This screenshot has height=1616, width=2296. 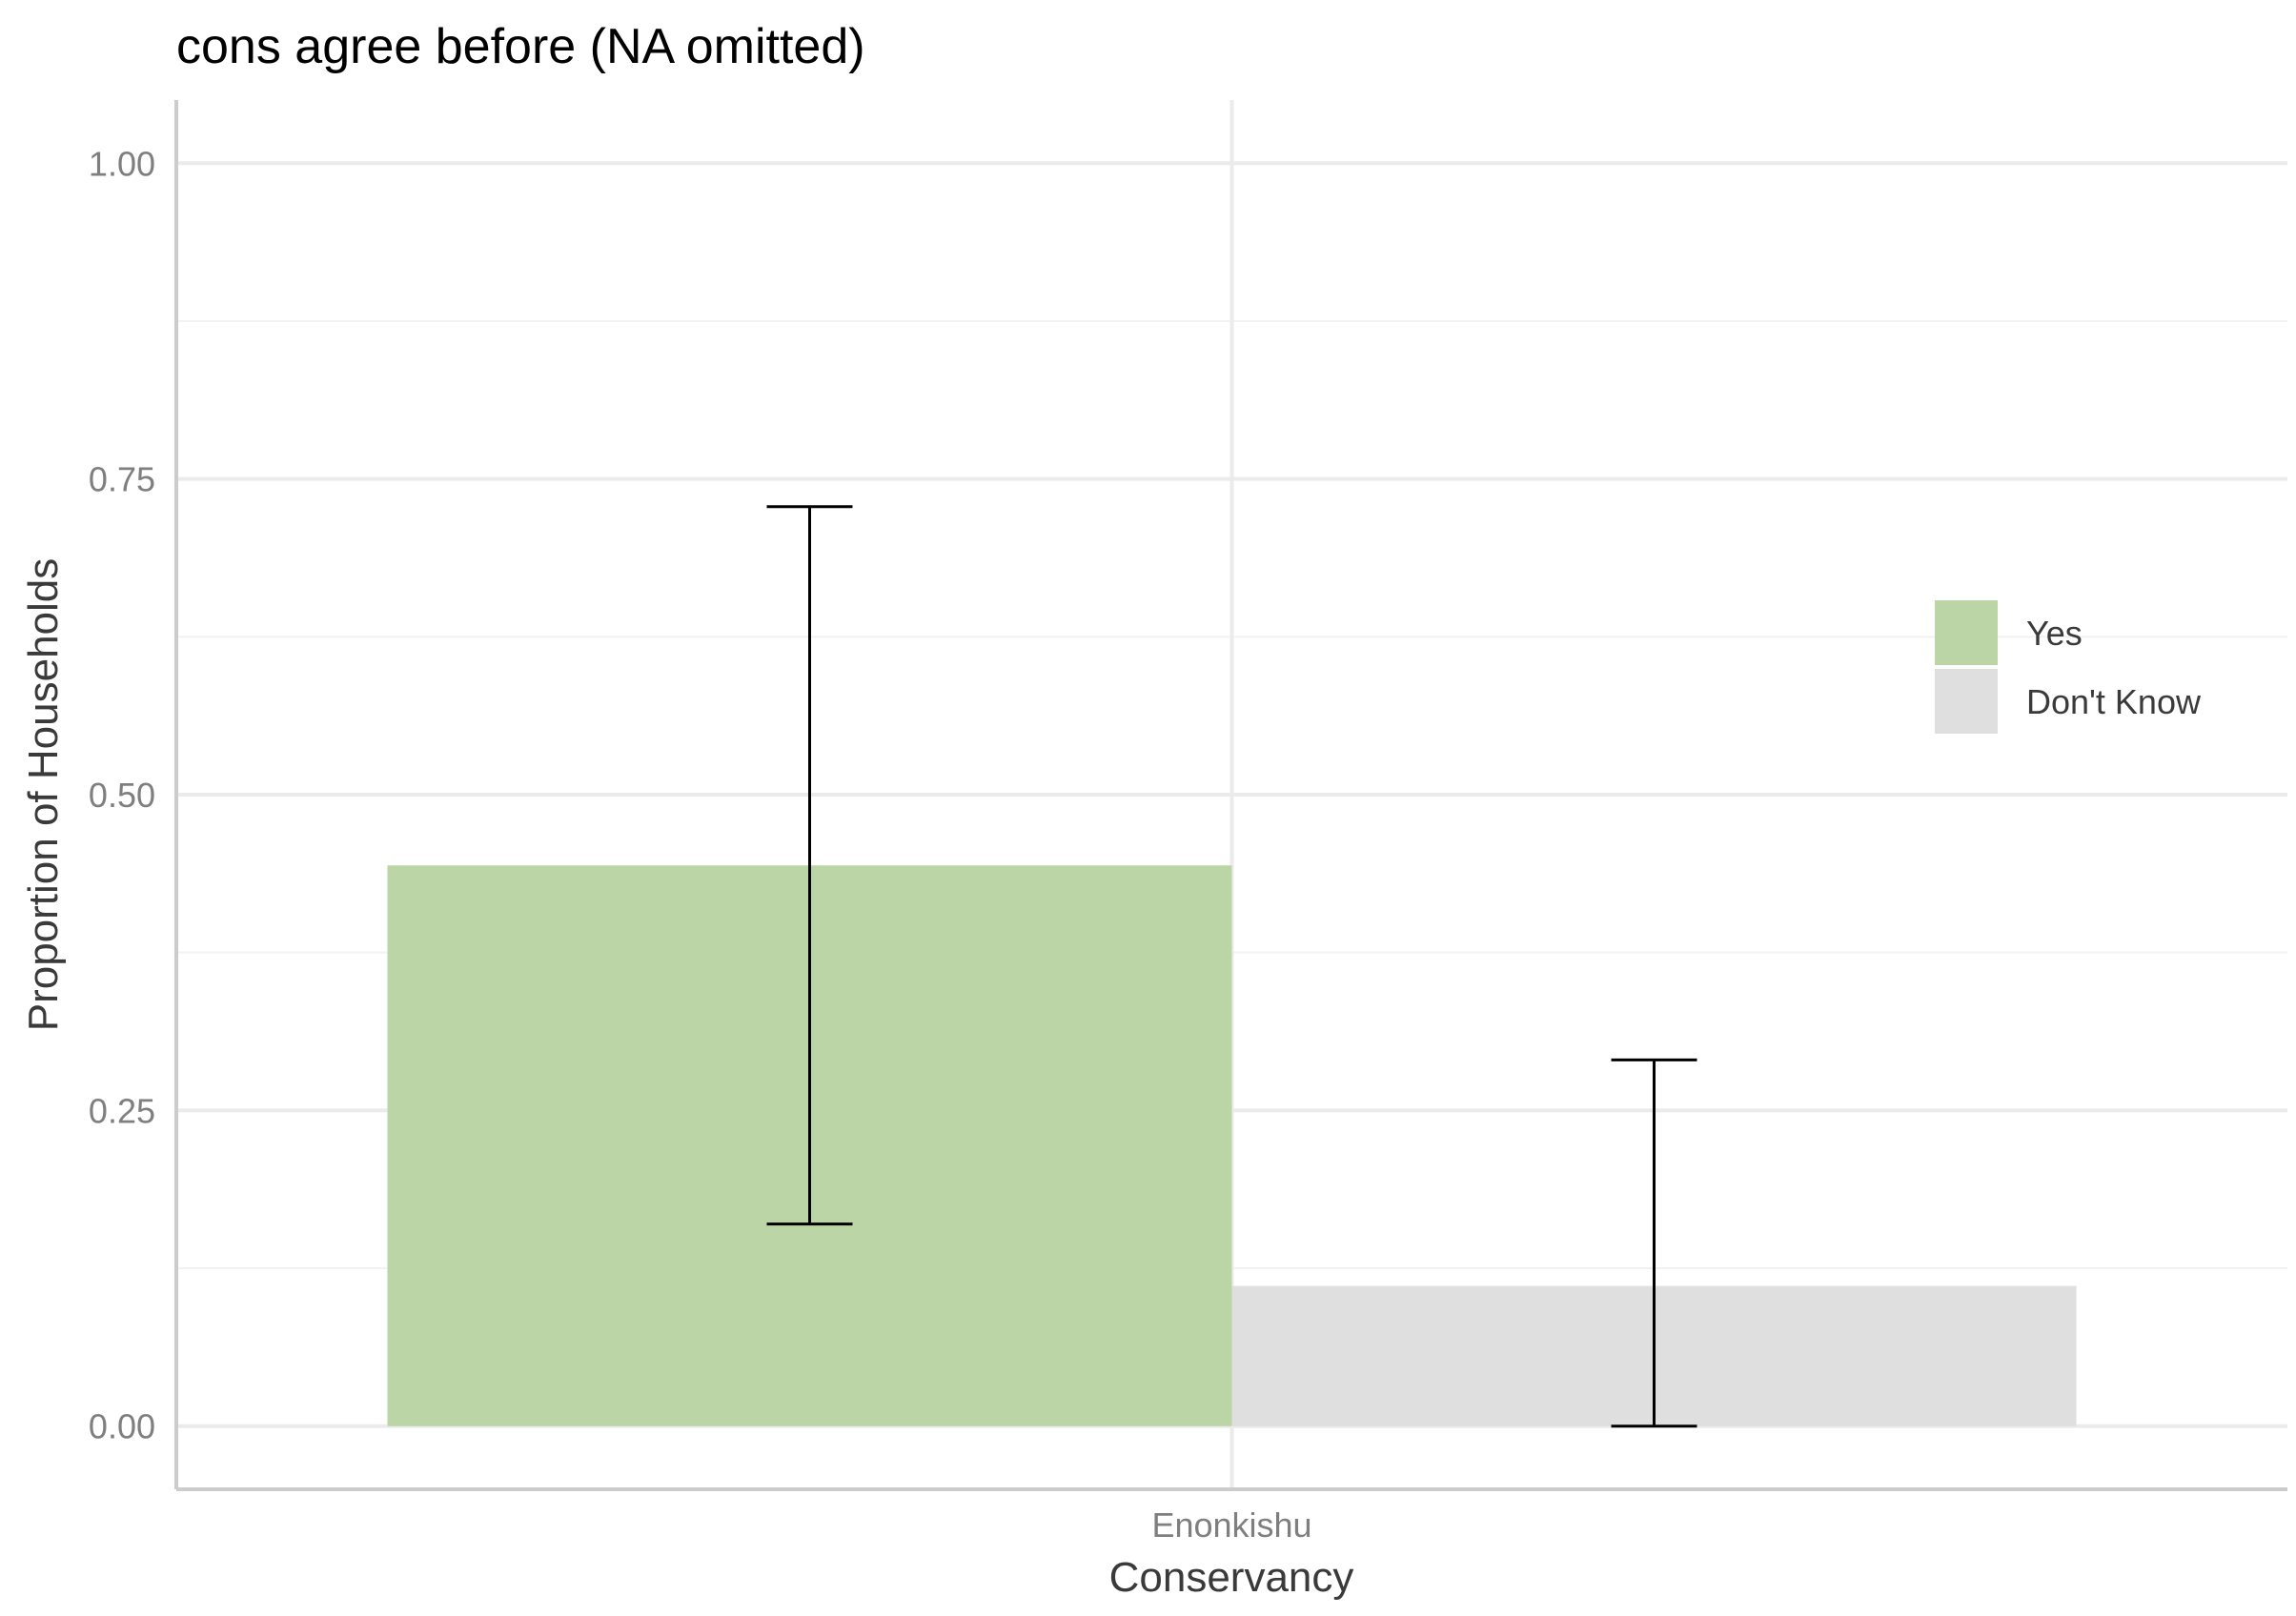 What do you see at coordinates (122, 1111) in the screenshot?
I see `y-tick-label: 0.25` at bounding box center [122, 1111].